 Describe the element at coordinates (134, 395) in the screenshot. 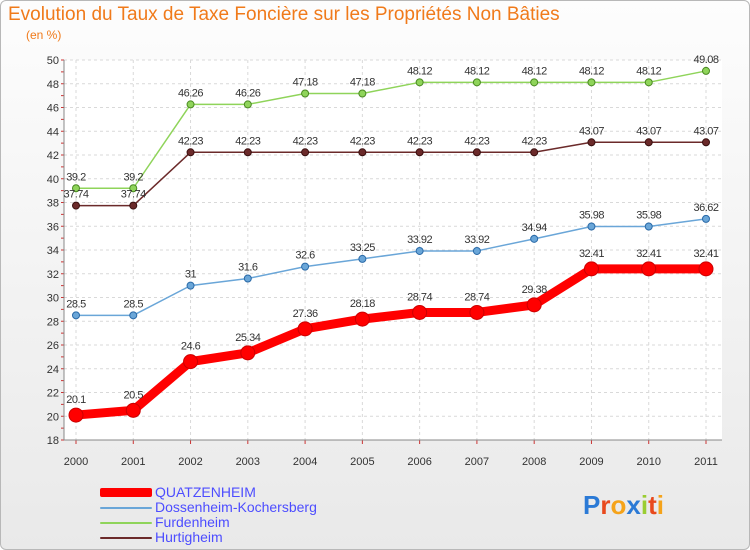

I see `data-label-quatzenheim: 20.5` at that location.